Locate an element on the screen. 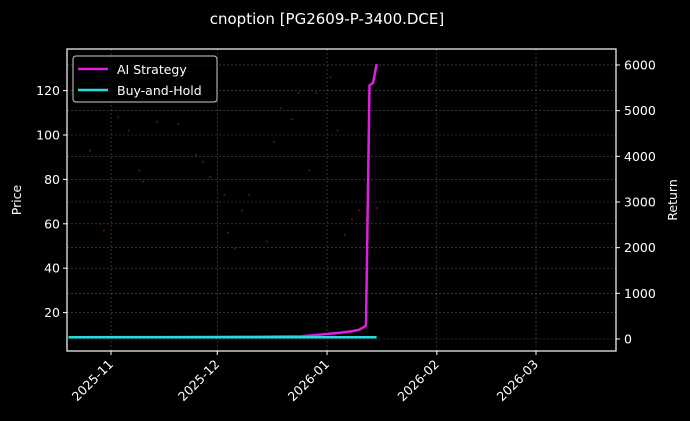  y-tick-label-left: 60 is located at coordinates (52, 223).